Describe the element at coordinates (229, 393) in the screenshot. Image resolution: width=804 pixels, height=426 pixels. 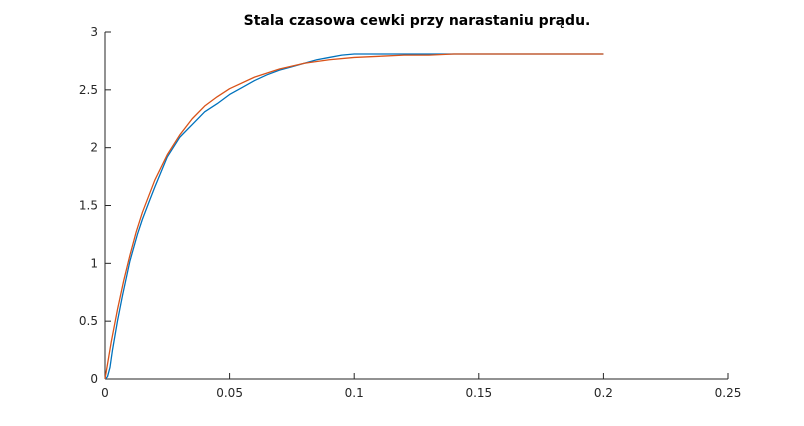
I see `x-tick-label: 0.05` at that location.